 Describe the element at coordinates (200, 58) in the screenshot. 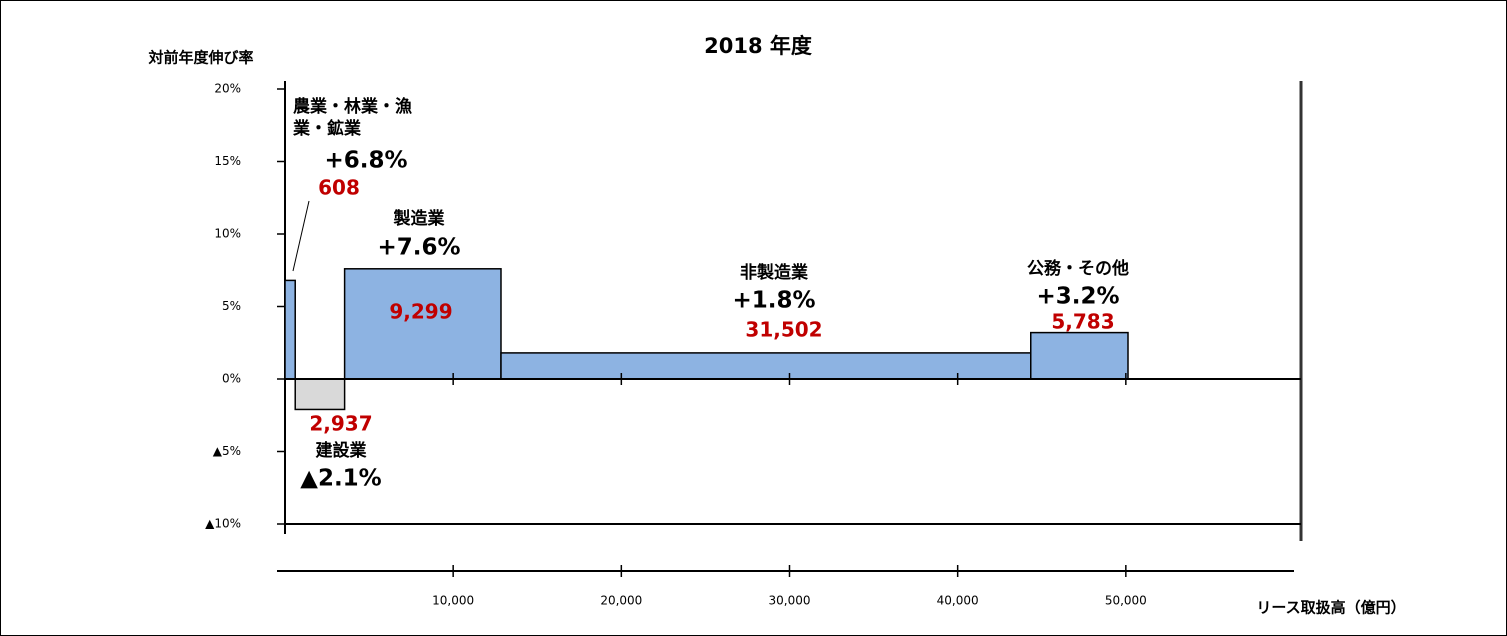

I see `y-axis-title: 対前年度伸び率` at that location.